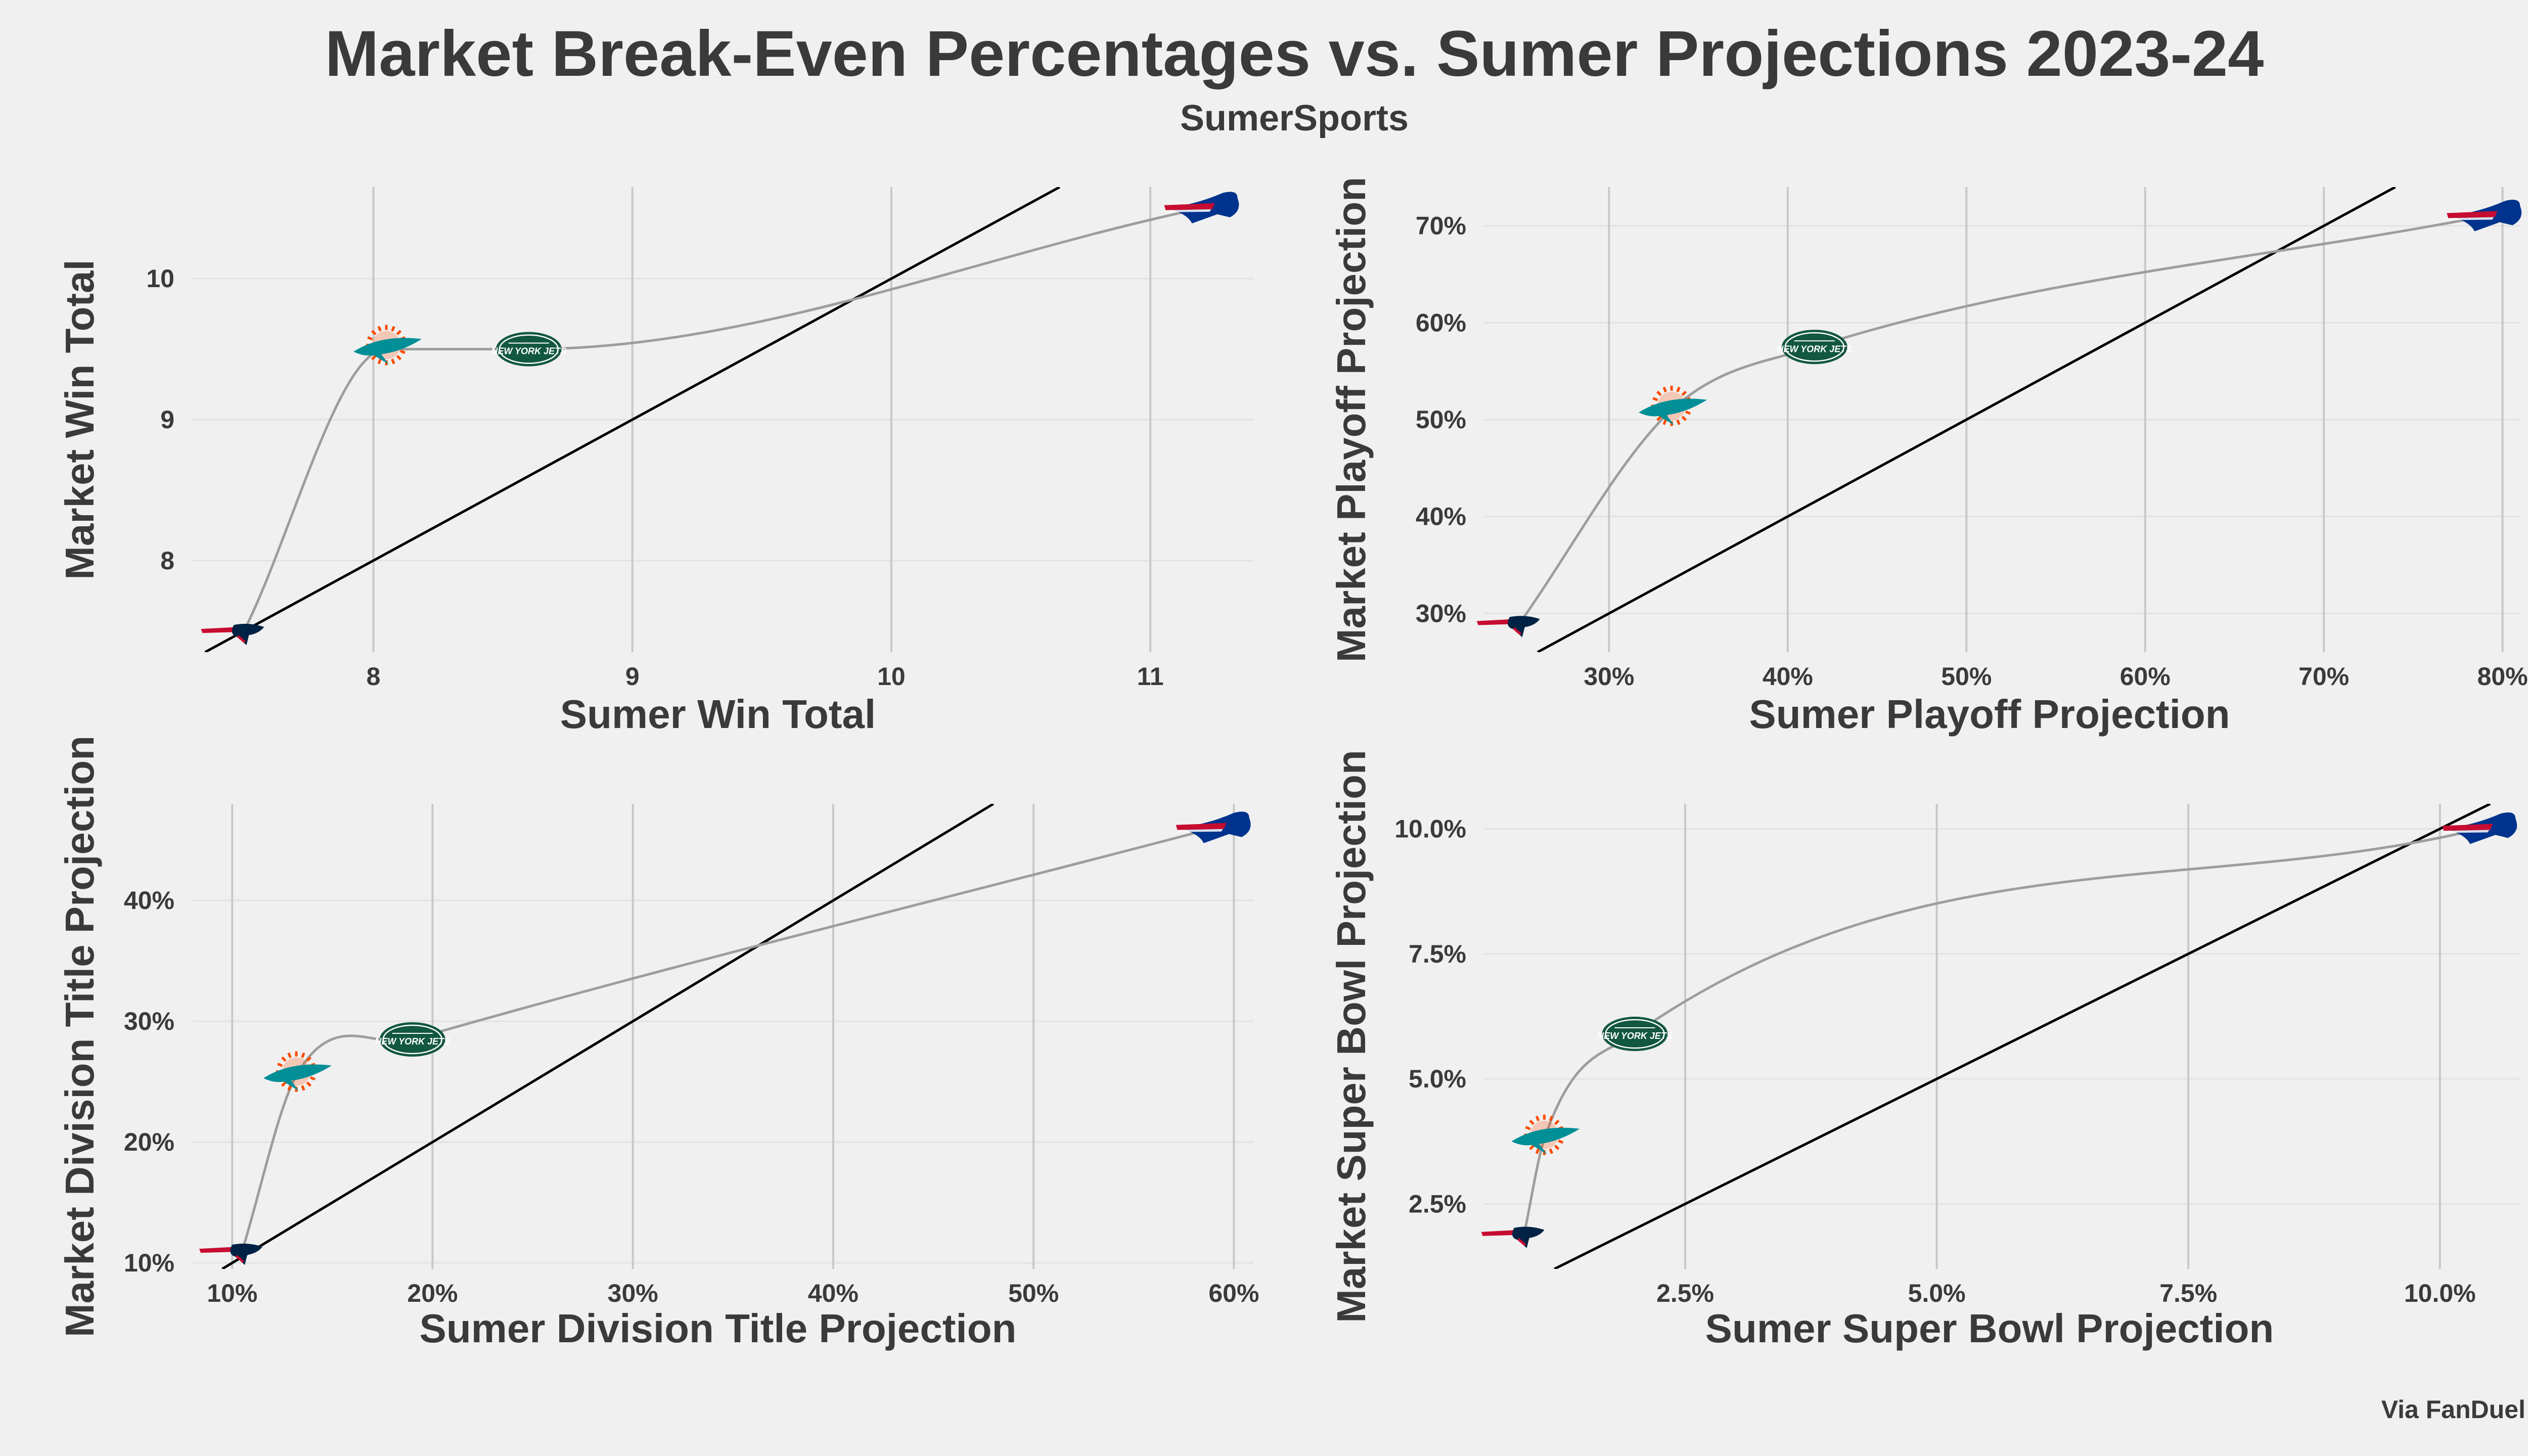 The width and height of the screenshot is (2528, 1456). I want to click on y-tick-label: 10, so click(160, 278).